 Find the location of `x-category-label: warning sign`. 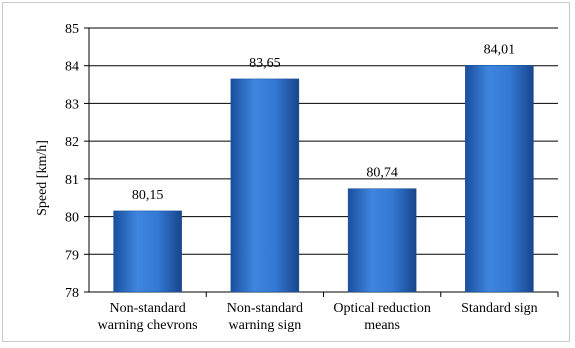

x-category-label: warning sign is located at coordinates (265, 325).